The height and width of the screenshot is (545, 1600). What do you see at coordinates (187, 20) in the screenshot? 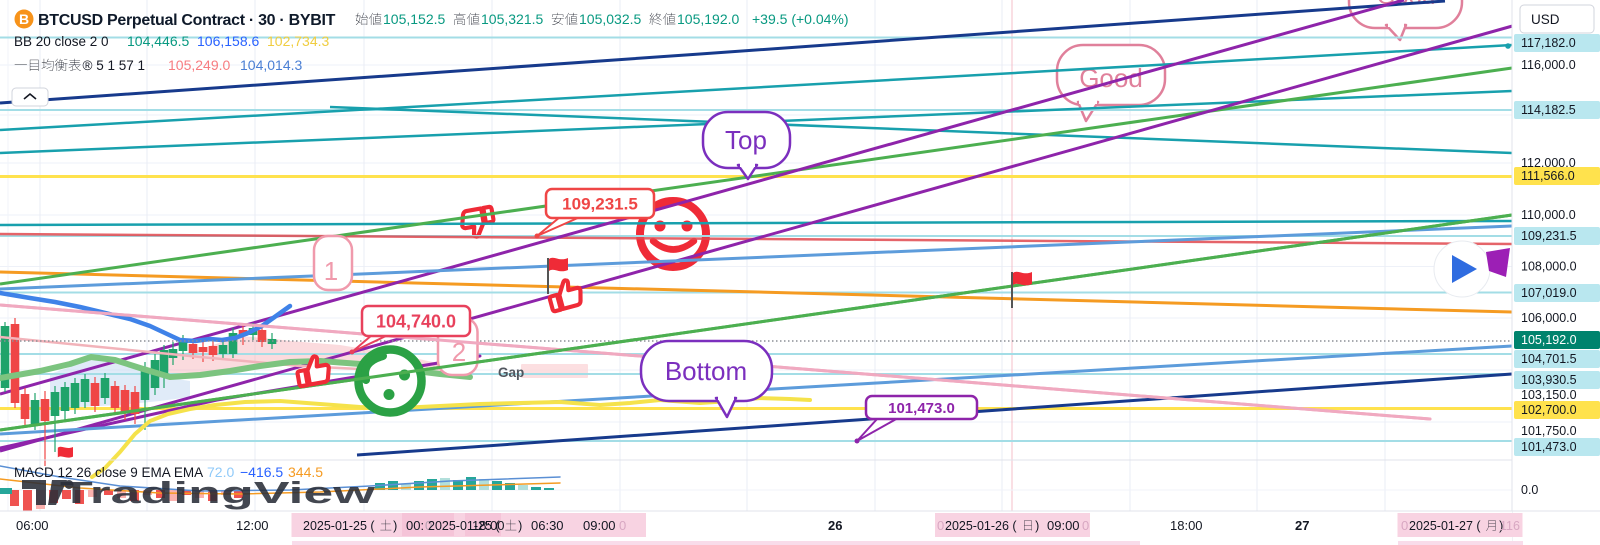
I see `svg-text:BTCUSD Perpetual Contract · 30: BTCUSD Perpetual Contract · 30 · BYBIT` at bounding box center [187, 20].